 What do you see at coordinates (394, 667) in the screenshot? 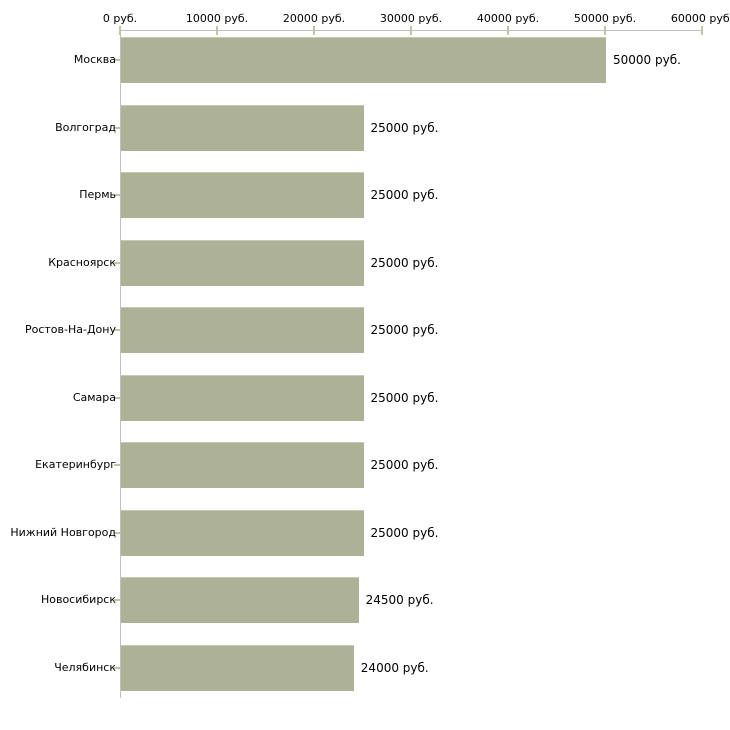
I see `value-label: 24000 руб.` at bounding box center [394, 667].